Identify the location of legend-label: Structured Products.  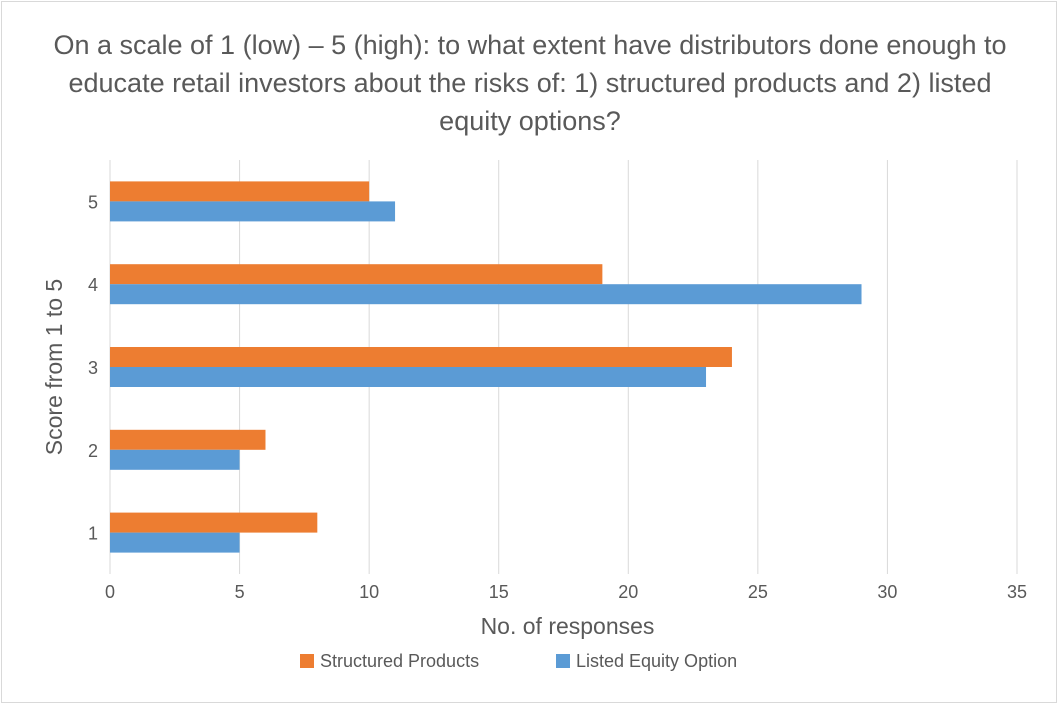
(399, 661).